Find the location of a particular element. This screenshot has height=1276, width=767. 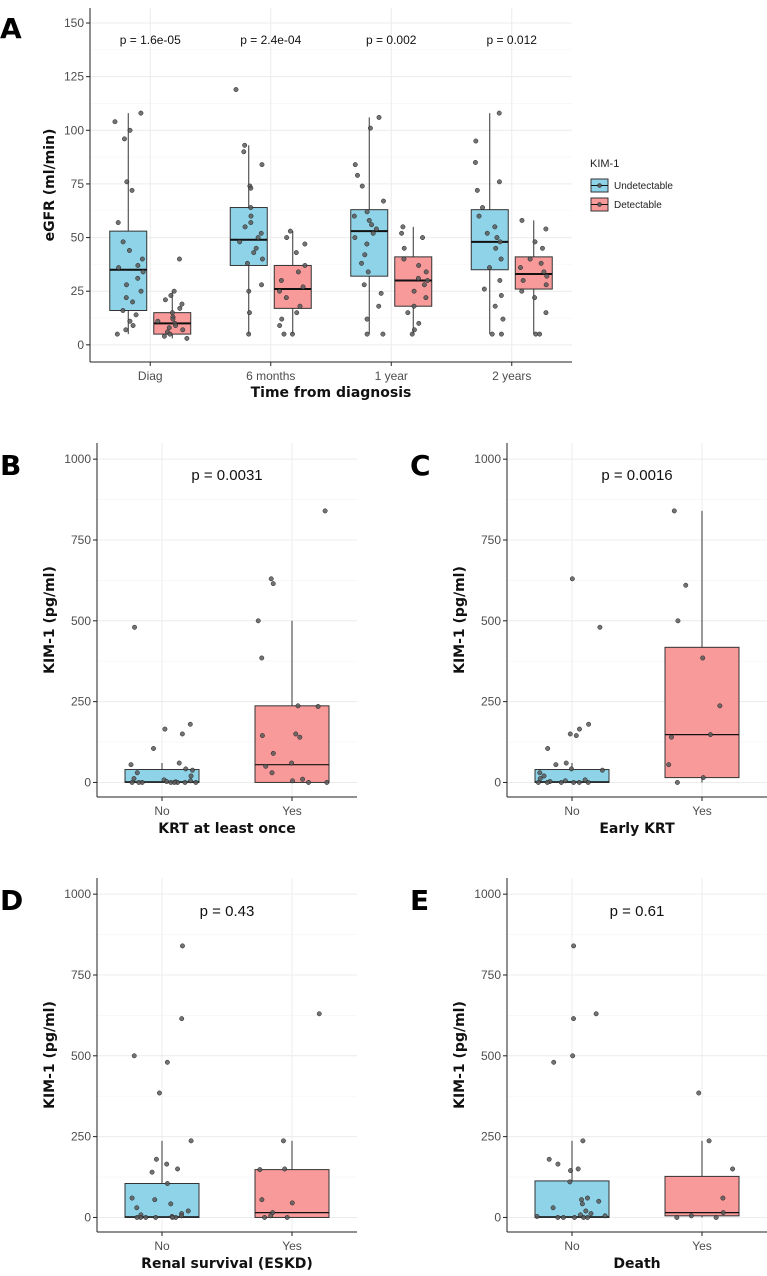

x-axis-title: Early KRT is located at coordinates (637, 829).